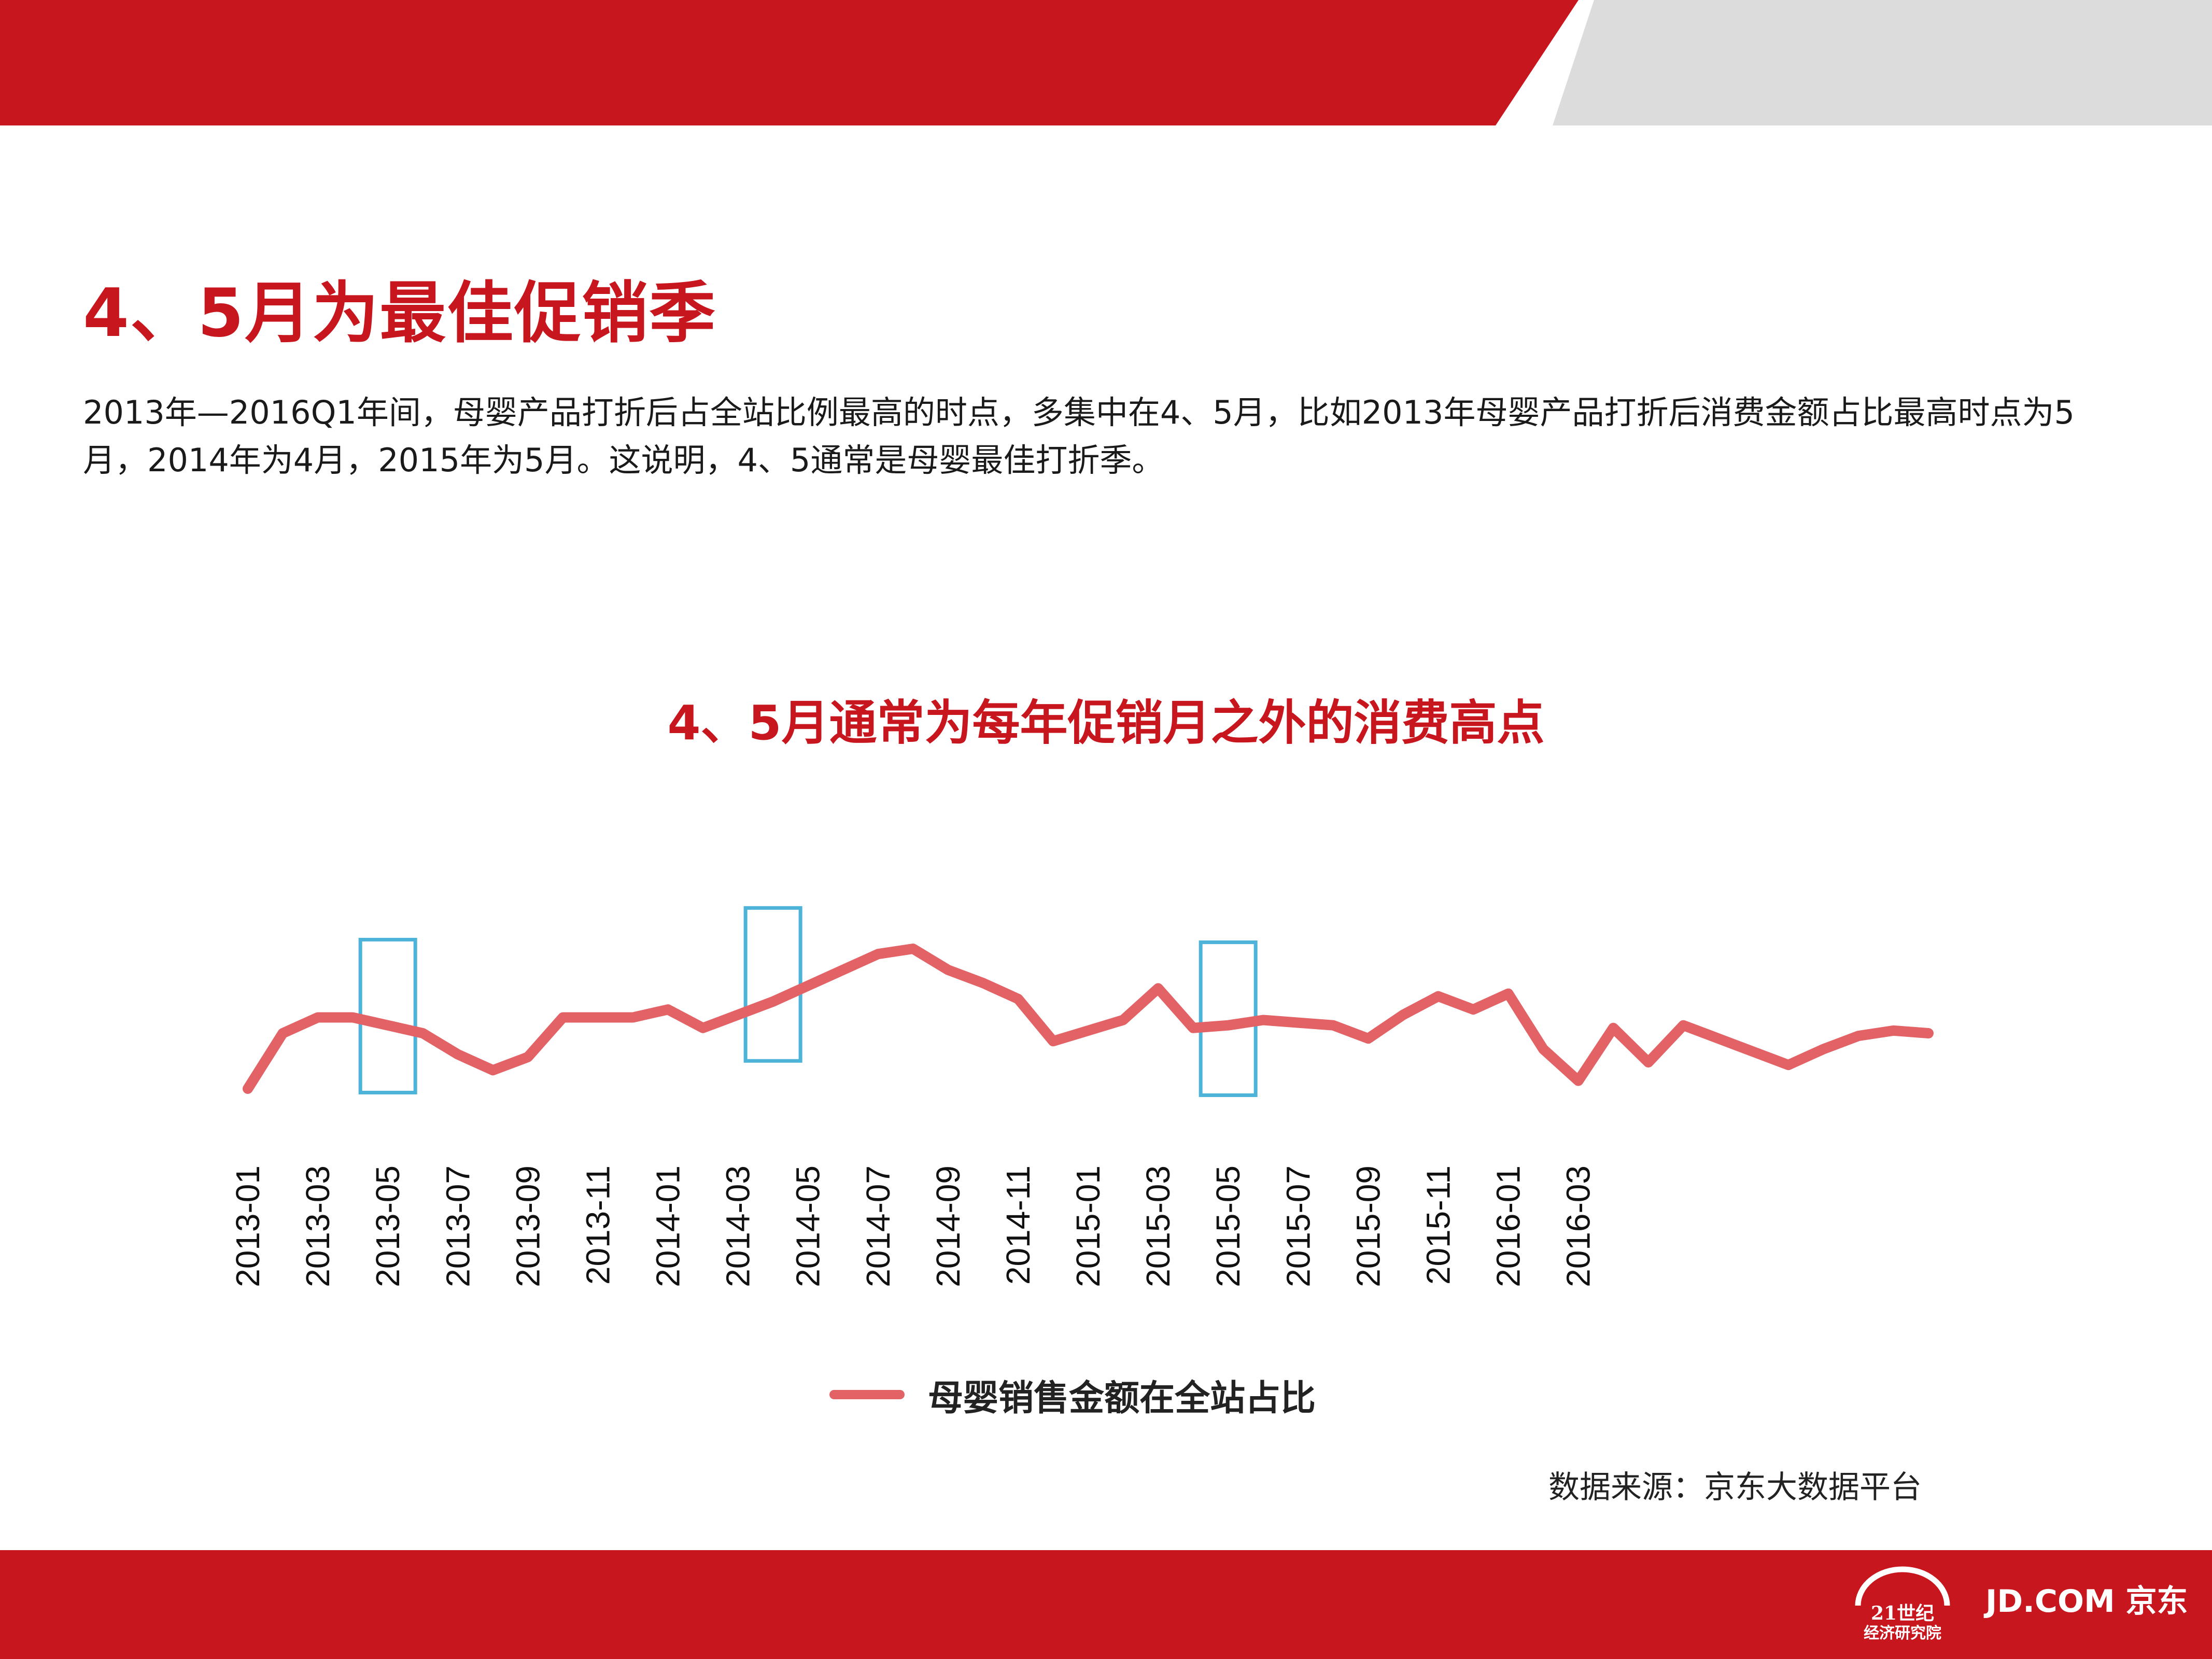 This screenshot has width=2212, height=1659. I want to click on x-tick-label: 2013-09, so click(527, 1226).